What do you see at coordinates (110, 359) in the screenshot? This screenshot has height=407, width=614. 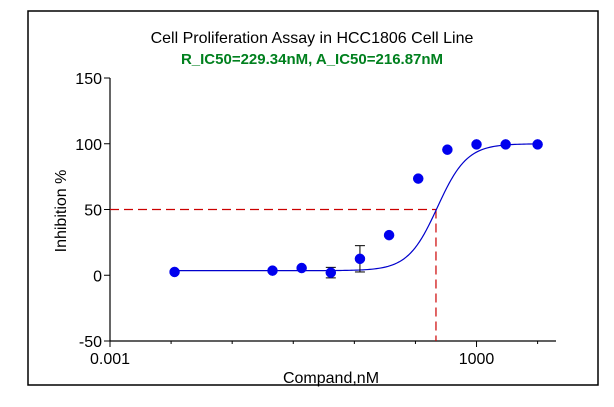 I see `x-tick-label: 0.001` at bounding box center [110, 359].